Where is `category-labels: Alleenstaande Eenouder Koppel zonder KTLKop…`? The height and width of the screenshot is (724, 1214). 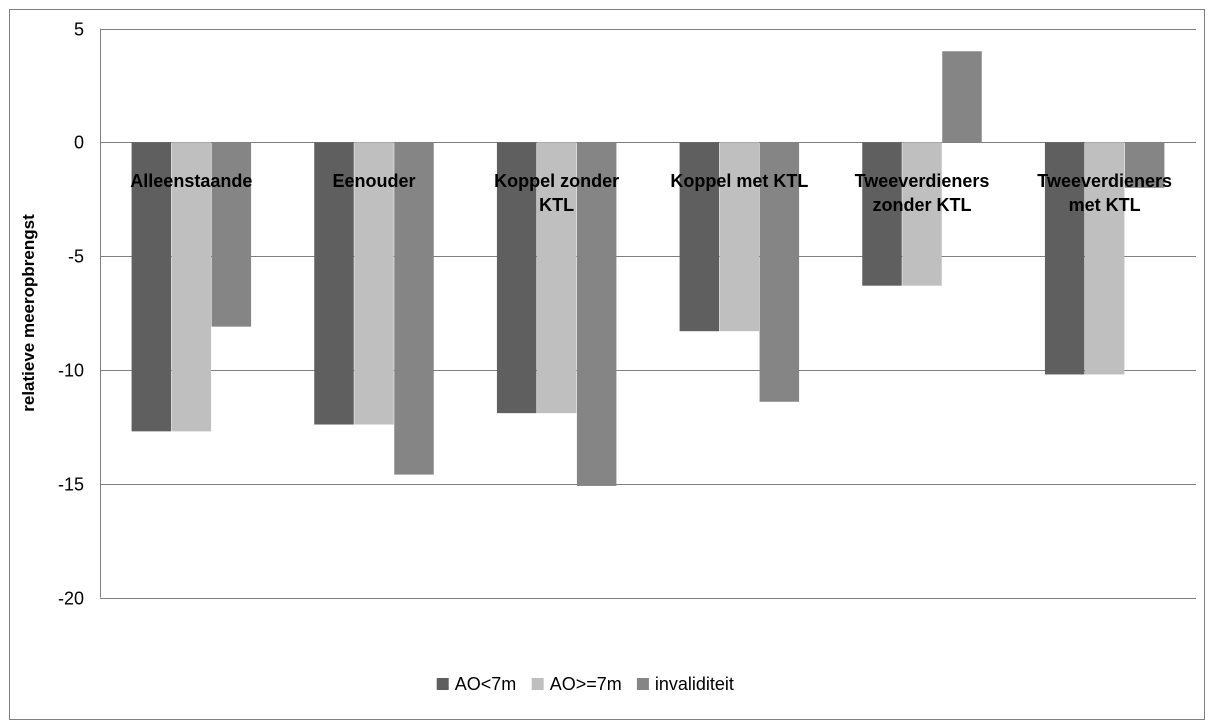 category-labels: Alleenstaande Eenouder Koppel zonder KTLKop… is located at coordinates (651, 193).